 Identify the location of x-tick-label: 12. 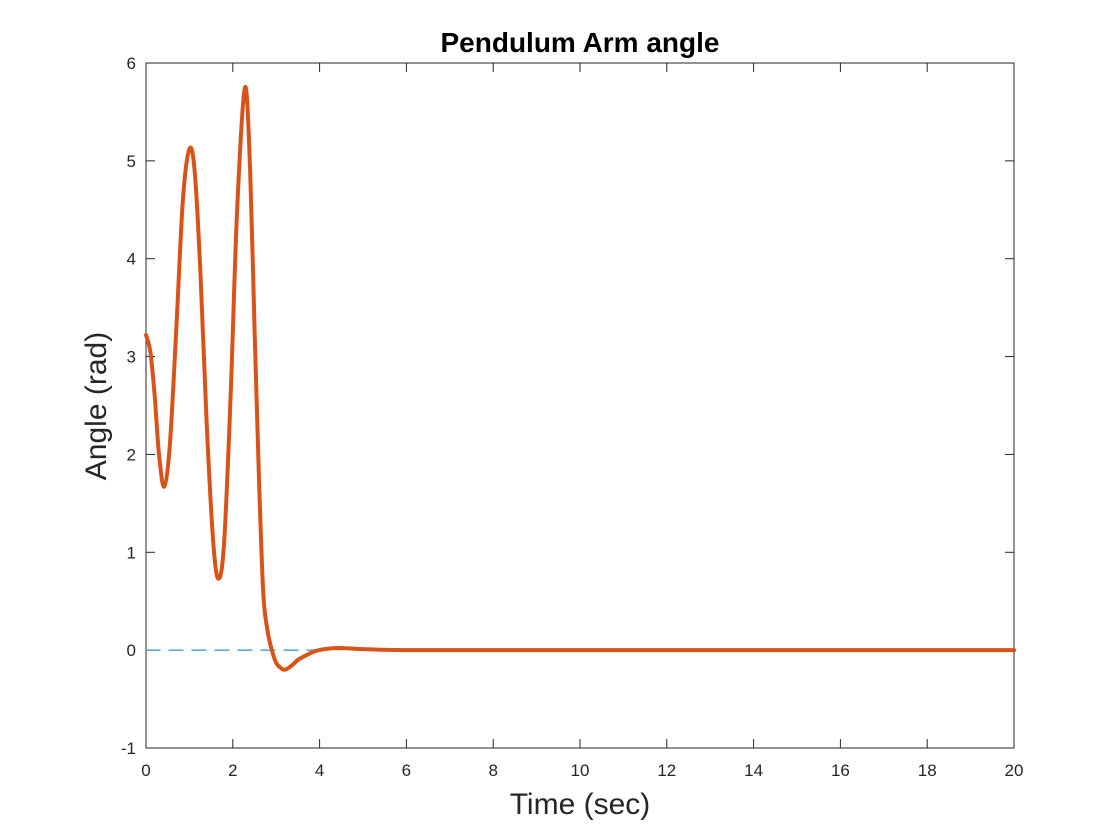
(666, 770).